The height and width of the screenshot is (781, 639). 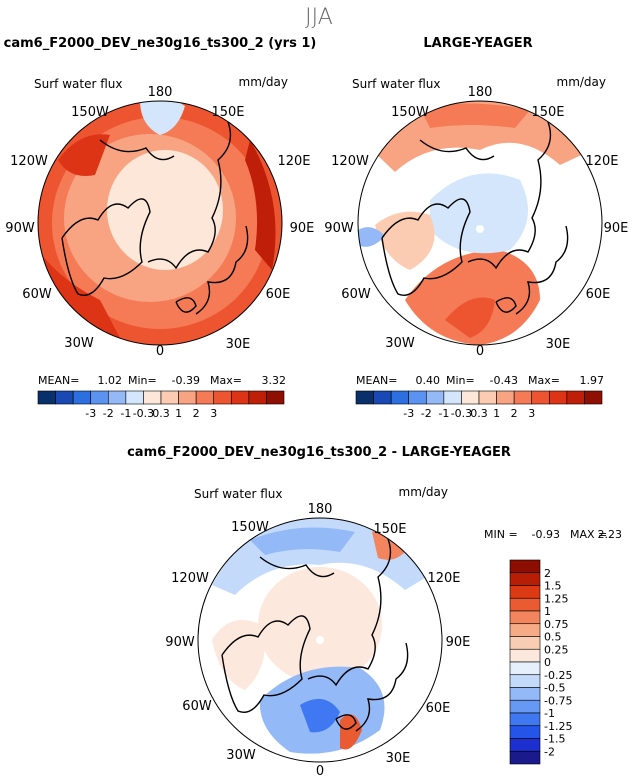 What do you see at coordinates (480, 229) in the screenshot?
I see `pole-hole-obs` at bounding box center [480, 229].